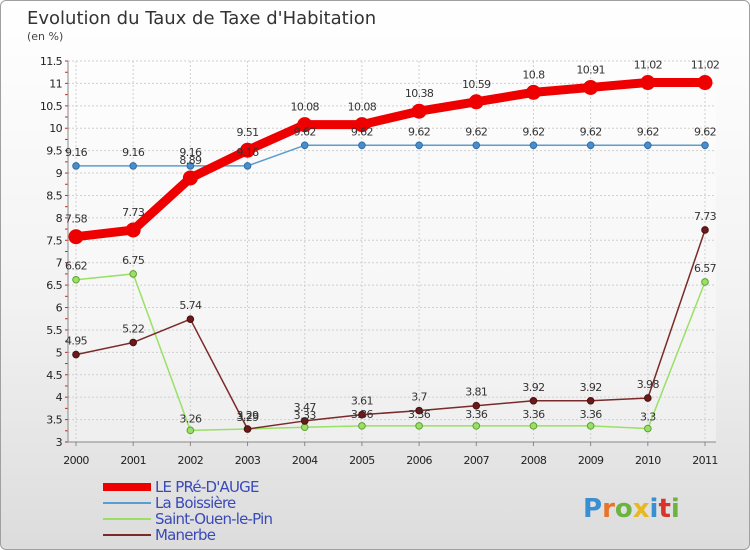 The height and width of the screenshot is (550, 750). Describe the element at coordinates (185, 535) in the screenshot. I see `legend-label-3: Manerbe` at that location.